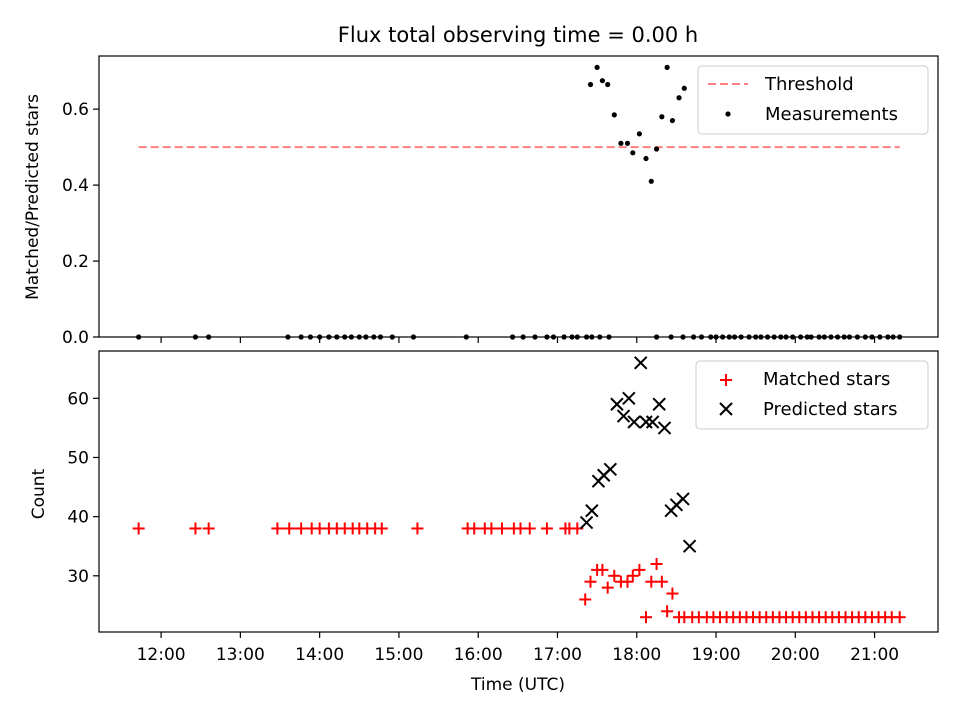  I want to click on legend-matched-swatch, so click(726, 380).